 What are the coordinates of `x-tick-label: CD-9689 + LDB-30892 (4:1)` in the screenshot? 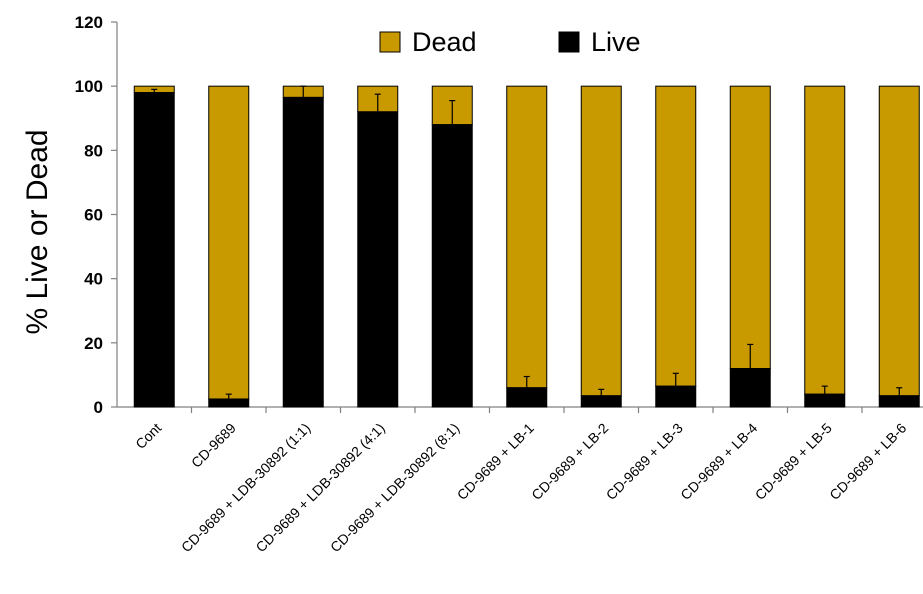 It's located at (319, 487).